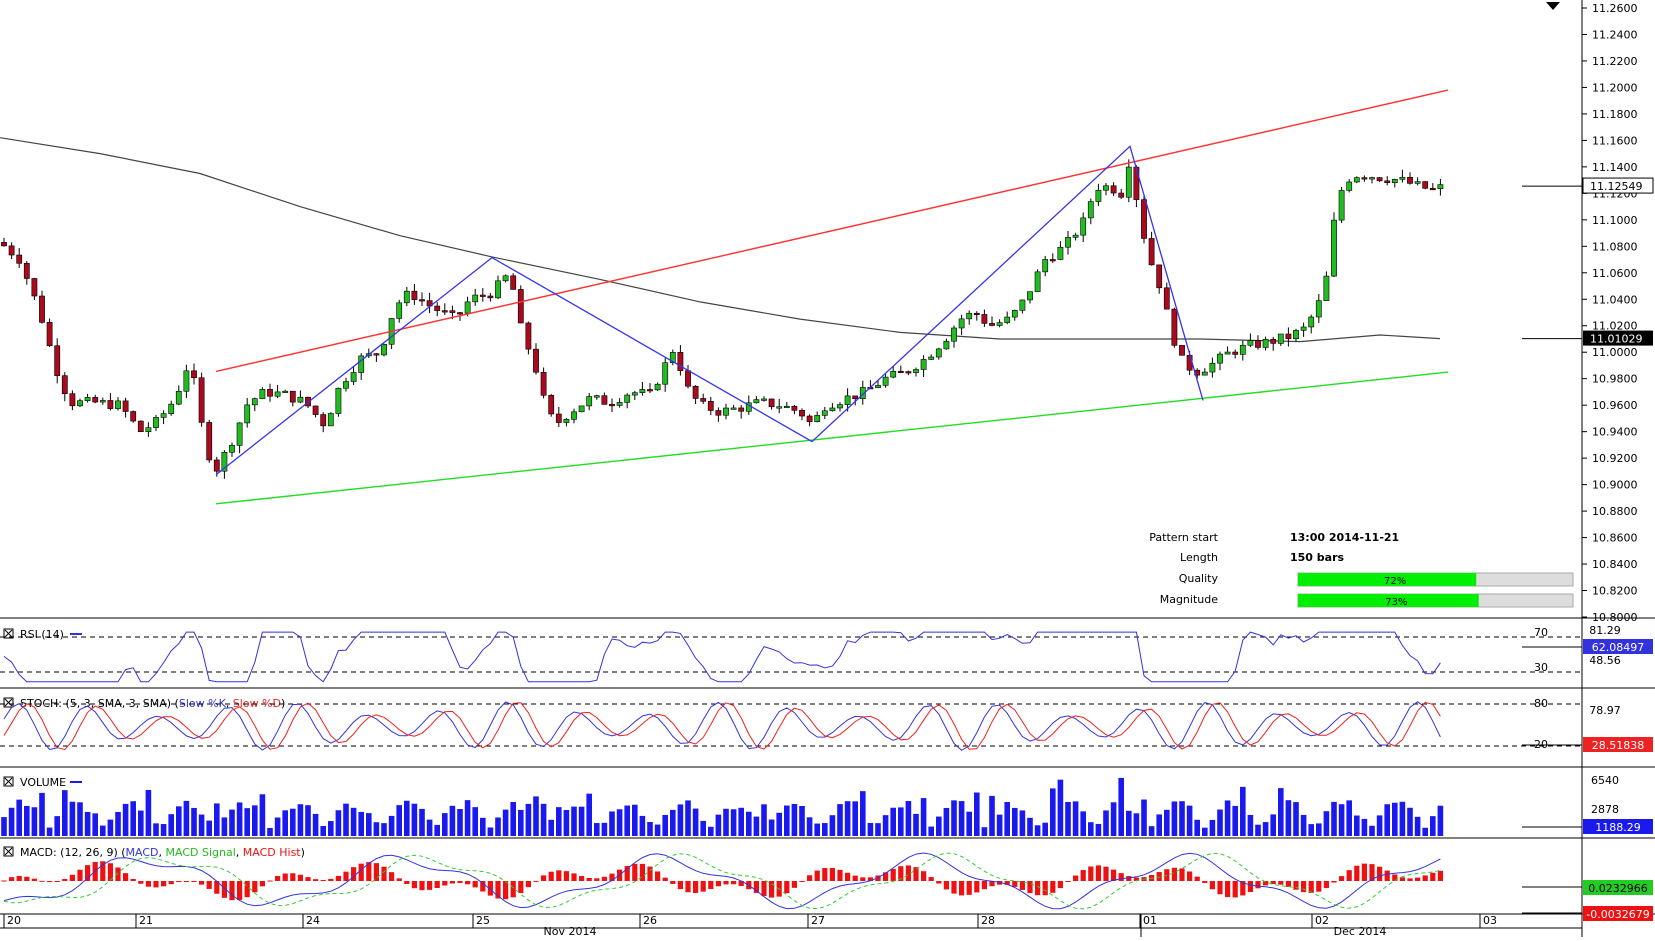 The height and width of the screenshot is (941, 1655). I want to click on rsi-pane: RSI (14) 70 30 81.29 48.56 62.08497, so click(826, 653).